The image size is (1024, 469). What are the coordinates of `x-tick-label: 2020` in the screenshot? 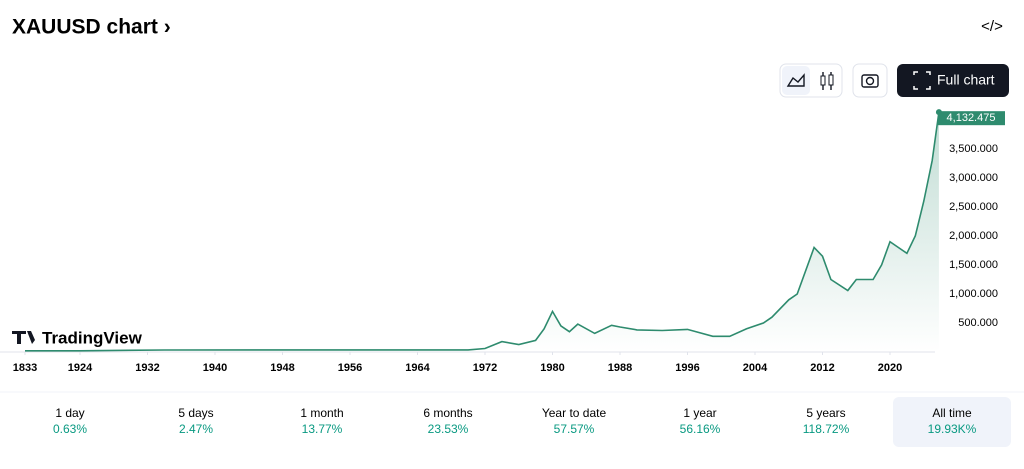 It's located at (890, 368).